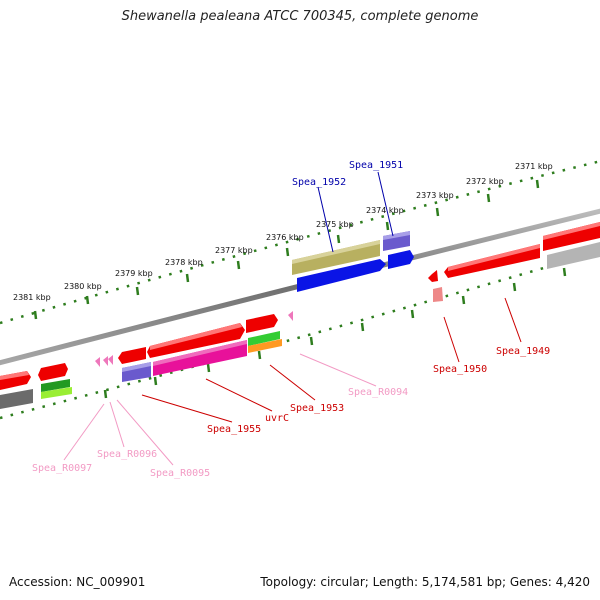 The image size is (600, 600). I want to click on label-spea-1955: Spea_1955, so click(234, 429).